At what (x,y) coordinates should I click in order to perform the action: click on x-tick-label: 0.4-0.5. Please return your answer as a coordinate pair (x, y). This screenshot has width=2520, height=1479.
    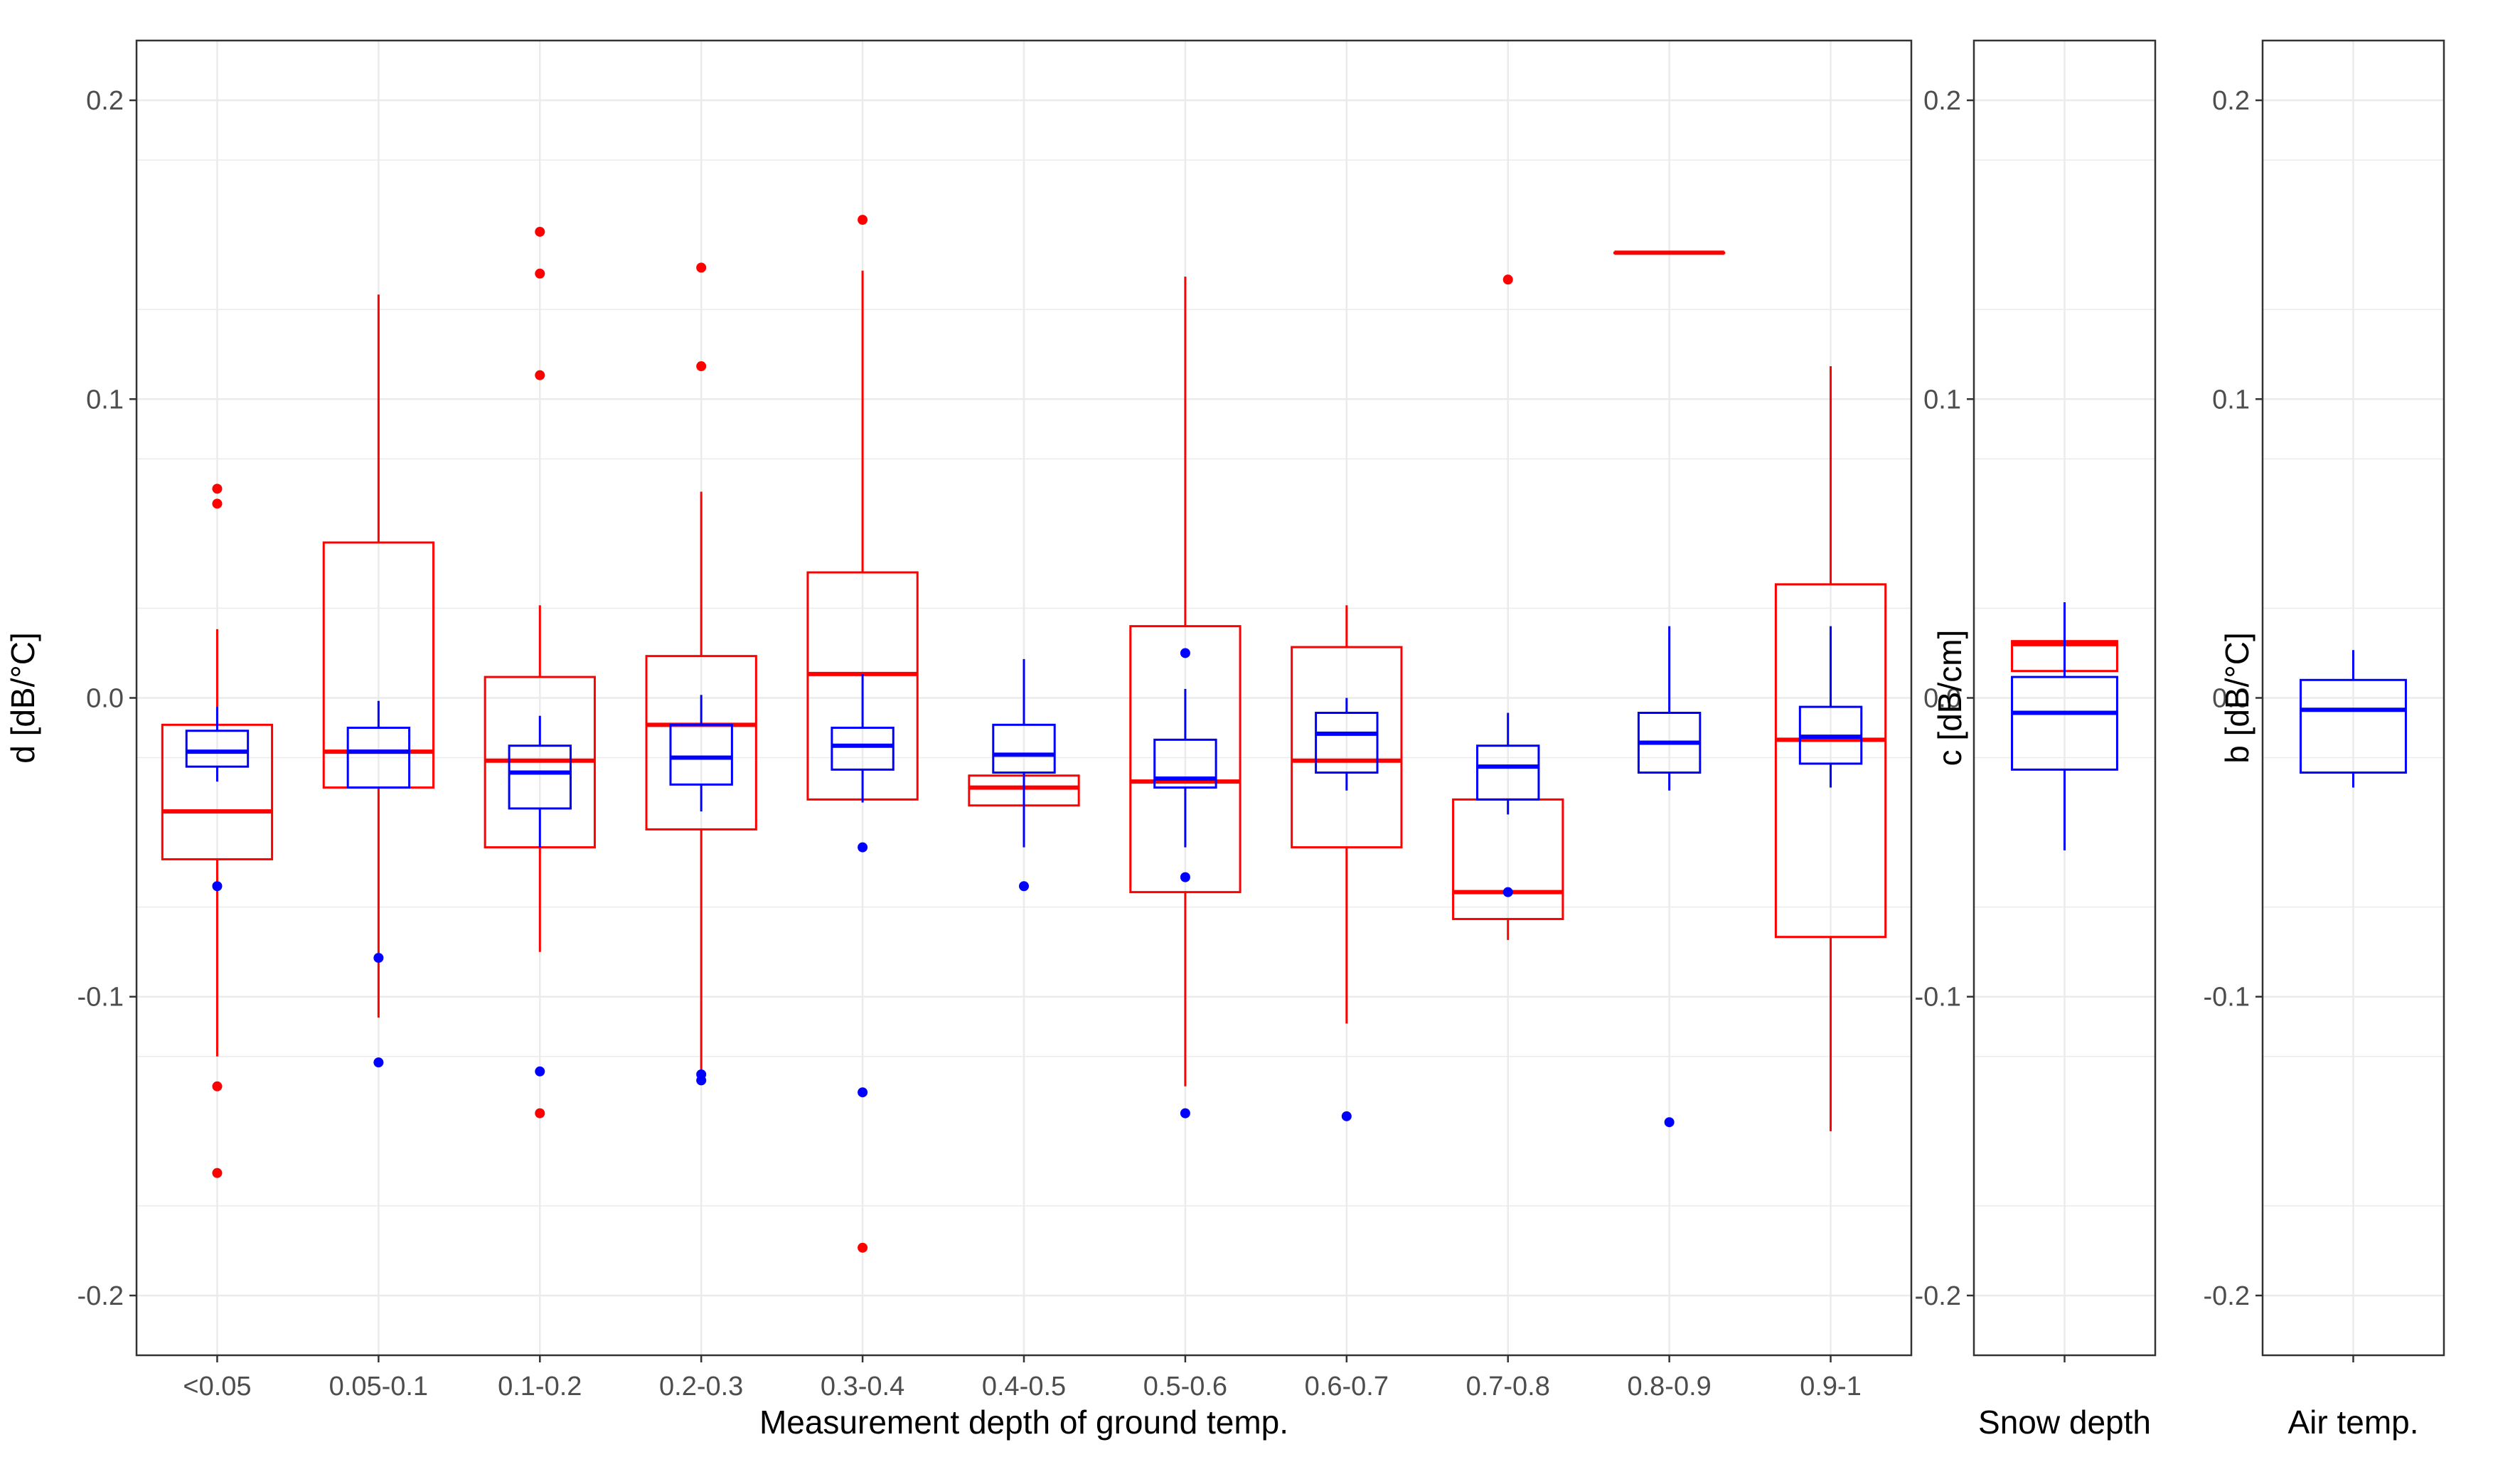
    Looking at the image, I should click on (1024, 1386).